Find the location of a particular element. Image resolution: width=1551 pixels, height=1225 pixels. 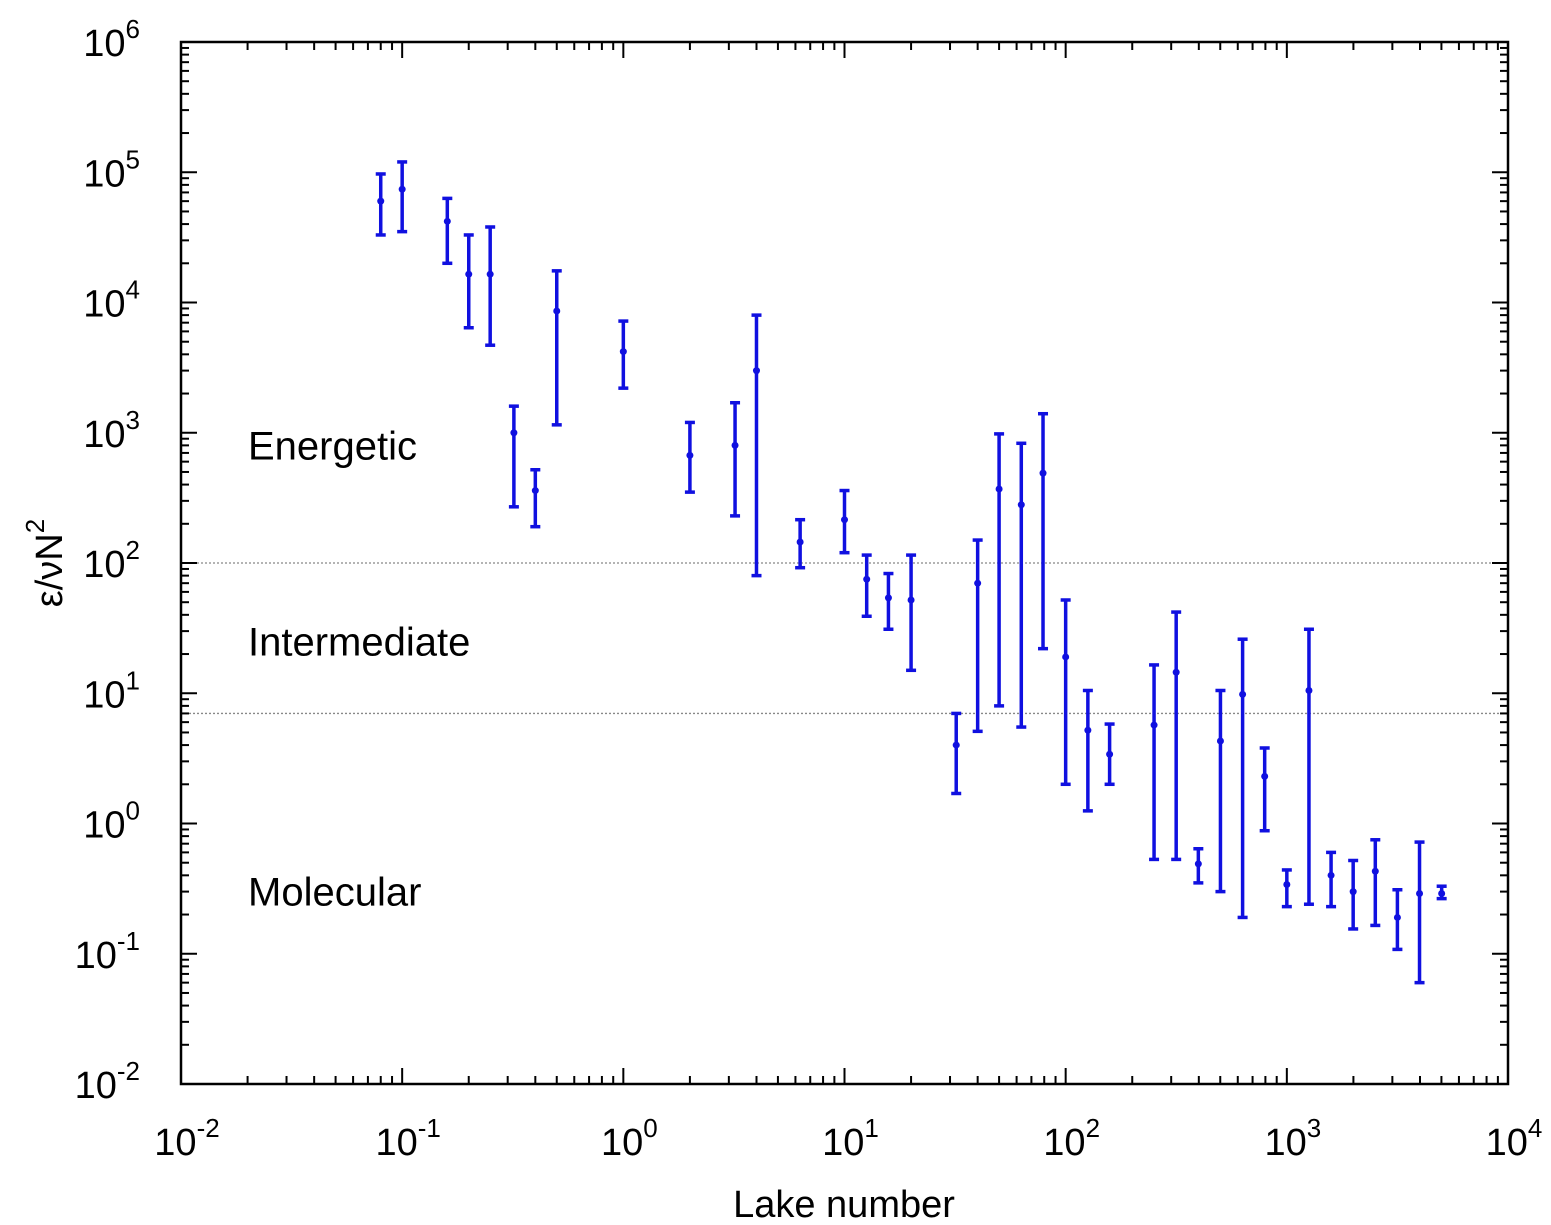

x-tick-label: 10³ is located at coordinates (1292, 1138).